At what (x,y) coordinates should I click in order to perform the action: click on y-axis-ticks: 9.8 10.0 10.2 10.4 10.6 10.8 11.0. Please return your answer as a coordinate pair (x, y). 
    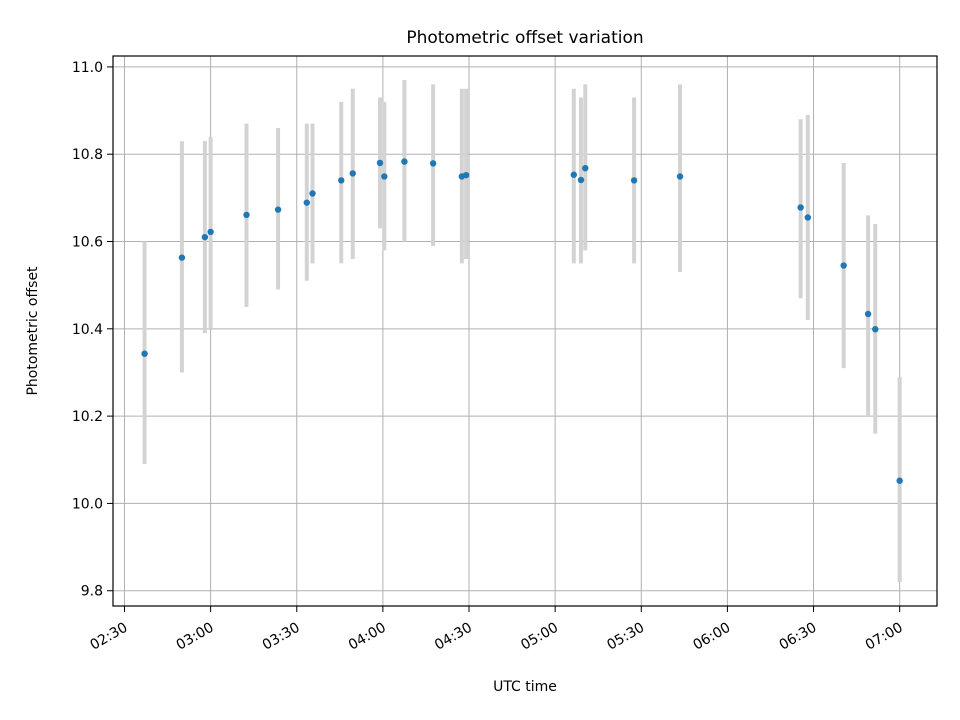
    Looking at the image, I should click on (92, 330).